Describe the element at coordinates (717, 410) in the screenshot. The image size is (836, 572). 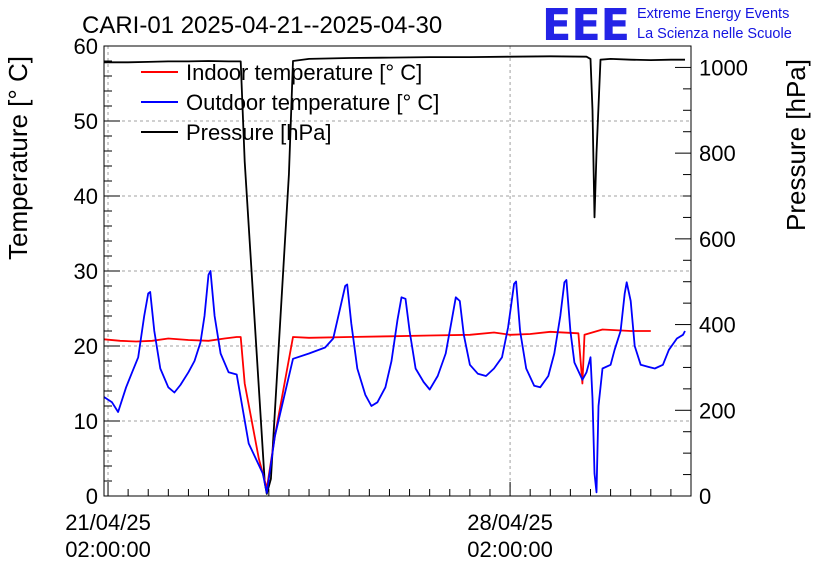
I see `y2-tick-label: 200` at that location.